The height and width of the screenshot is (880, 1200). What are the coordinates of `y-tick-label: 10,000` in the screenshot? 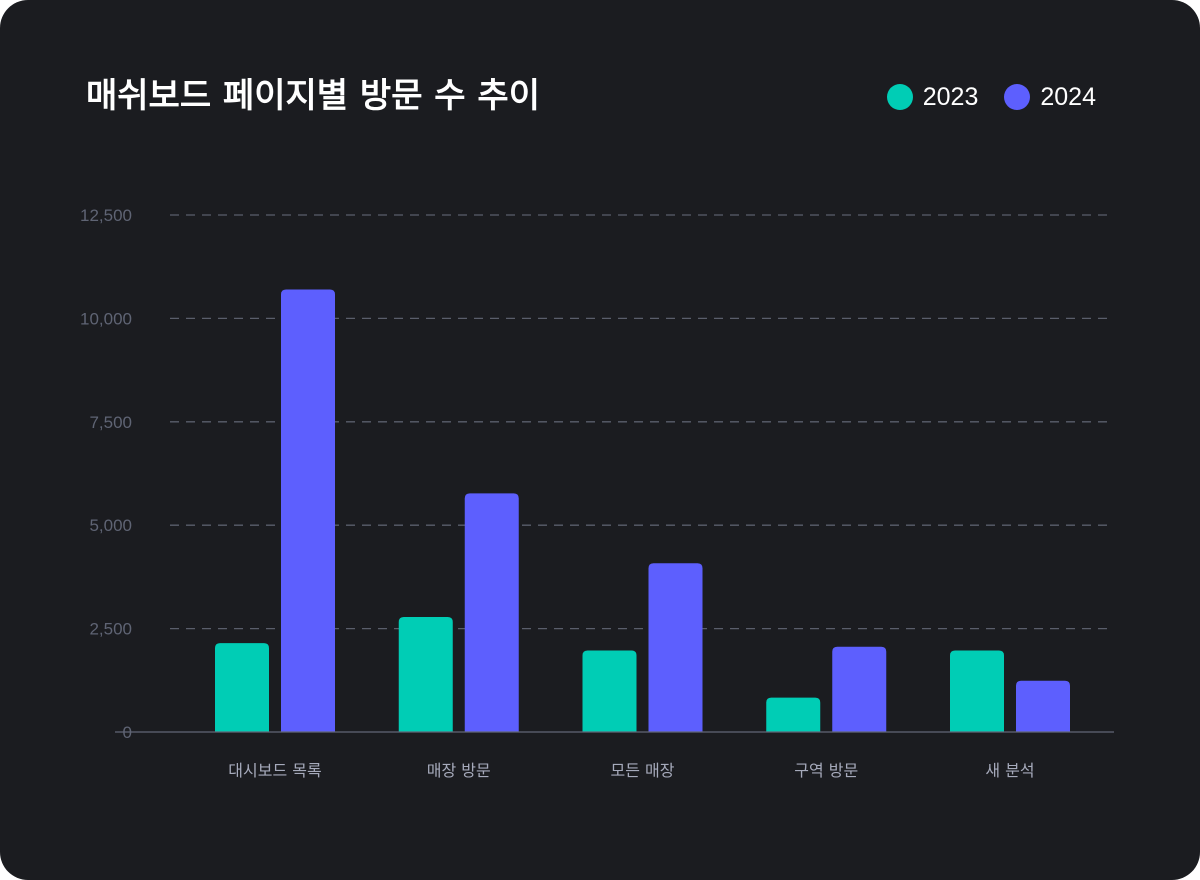 It's located at (106, 318).